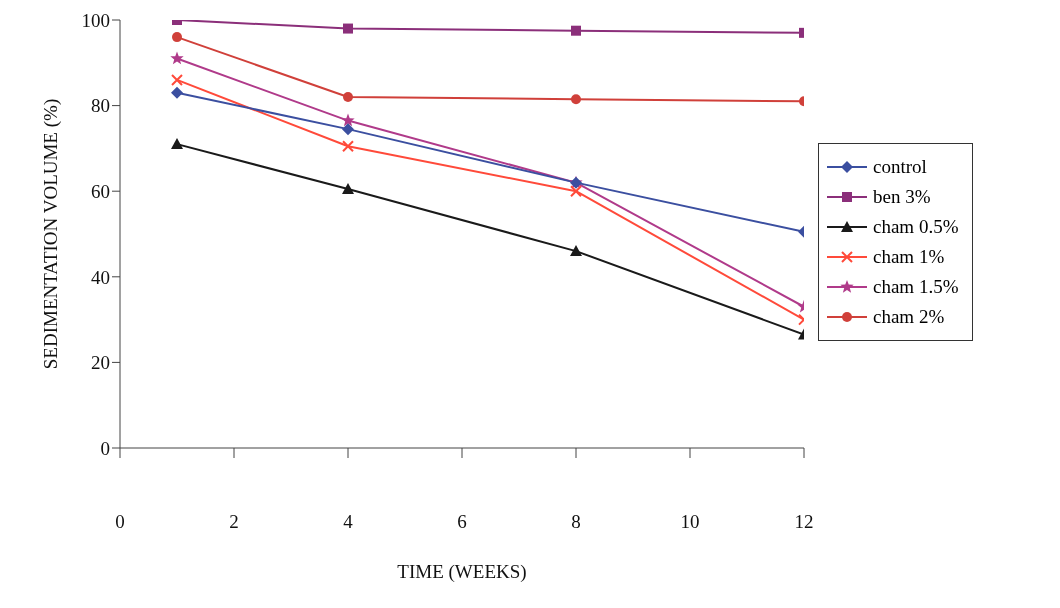 The width and height of the screenshot is (1060, 608). What do you see at coordinates (462, 521) in the screenshot?
I see `x-tick-label: 6` at bounding box center [462, 521].